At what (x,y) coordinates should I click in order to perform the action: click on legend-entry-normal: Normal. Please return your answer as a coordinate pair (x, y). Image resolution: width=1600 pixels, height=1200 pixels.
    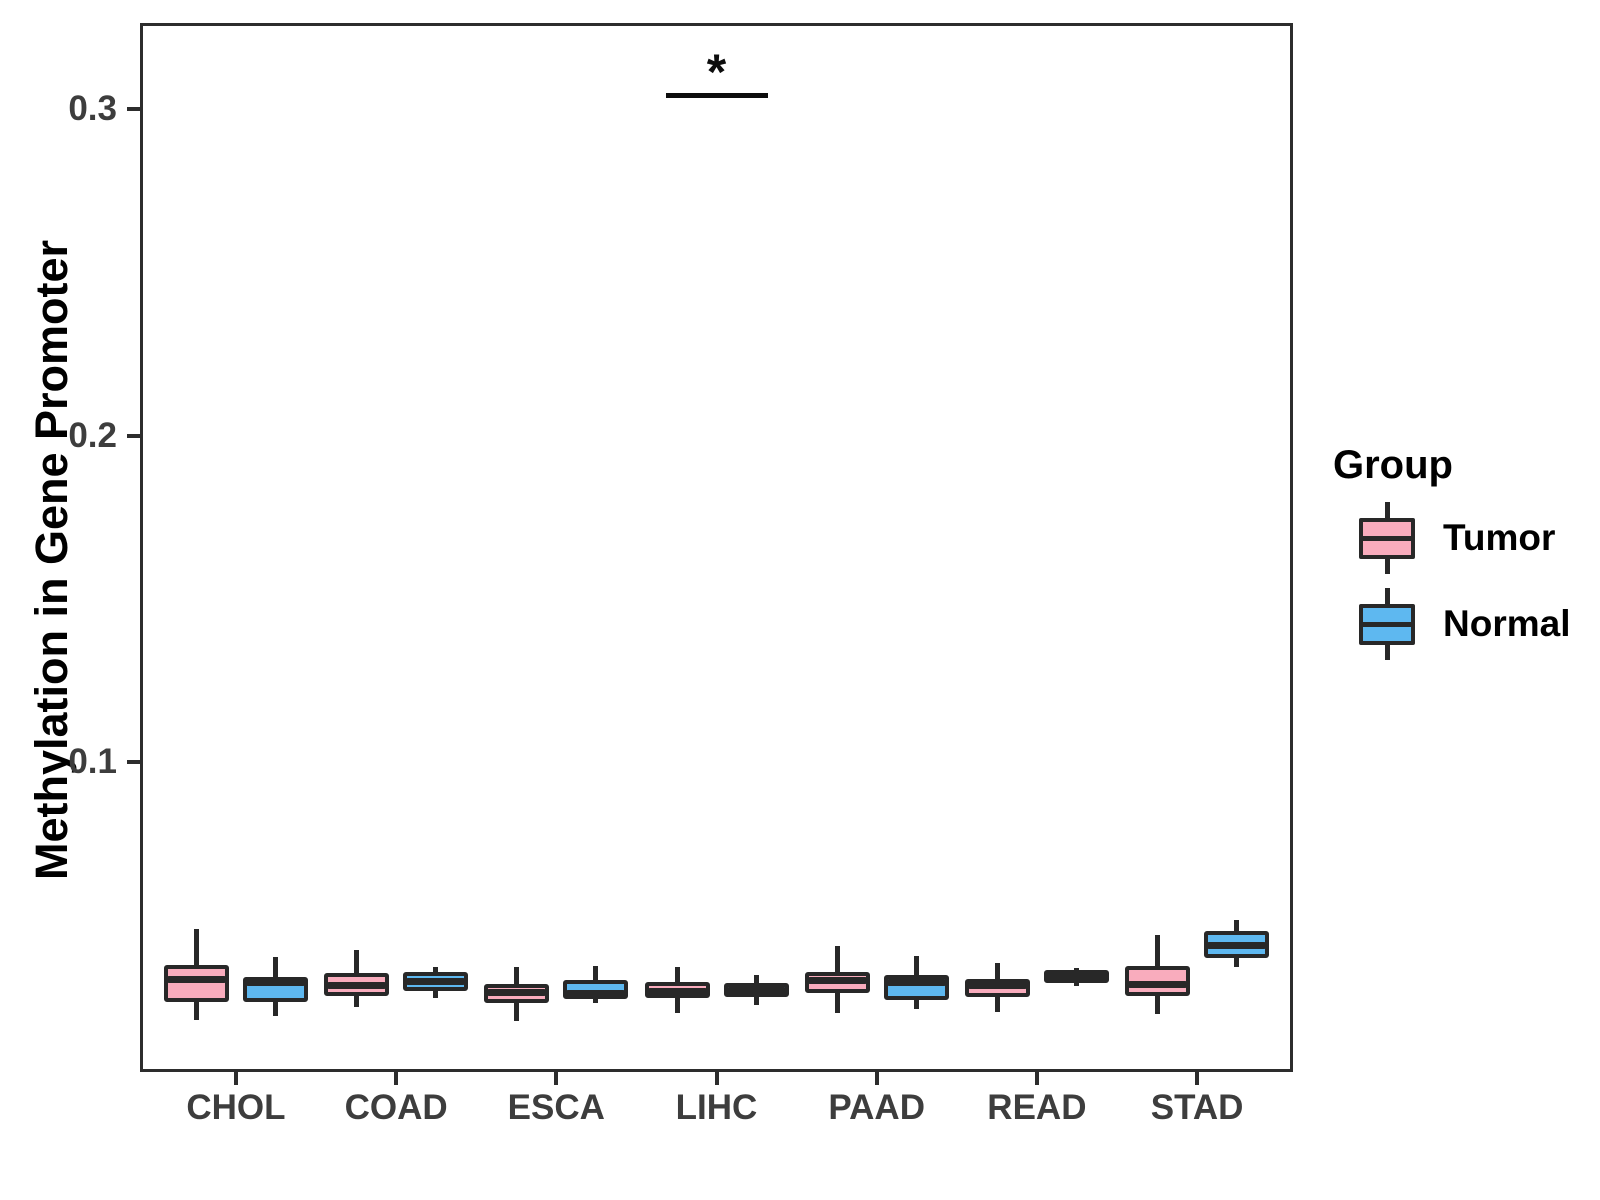
    Looking at the image, I should click on (1450, 624).